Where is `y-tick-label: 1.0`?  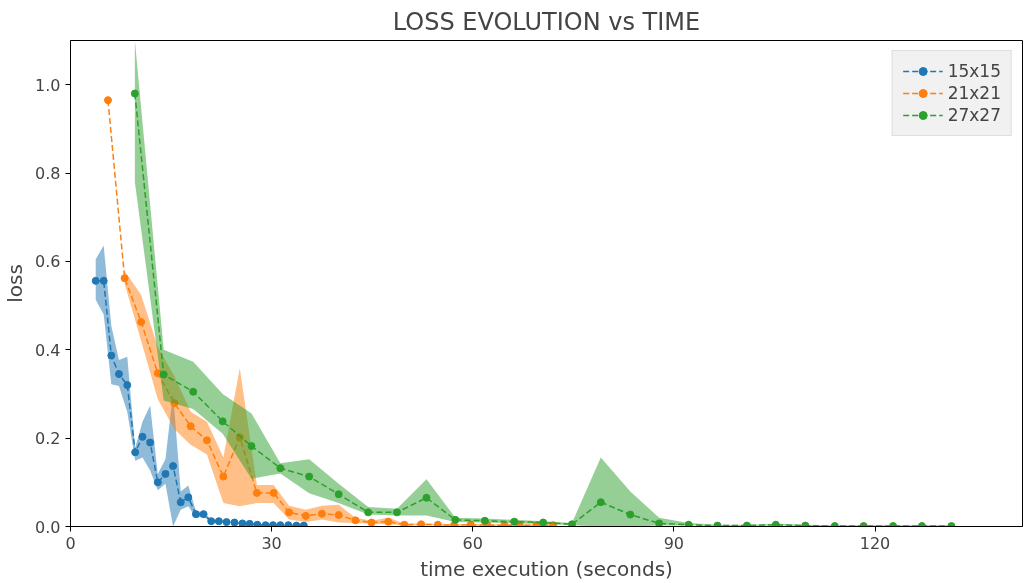
y-tick-label: 1.0 is located at coordinates (48, 85).